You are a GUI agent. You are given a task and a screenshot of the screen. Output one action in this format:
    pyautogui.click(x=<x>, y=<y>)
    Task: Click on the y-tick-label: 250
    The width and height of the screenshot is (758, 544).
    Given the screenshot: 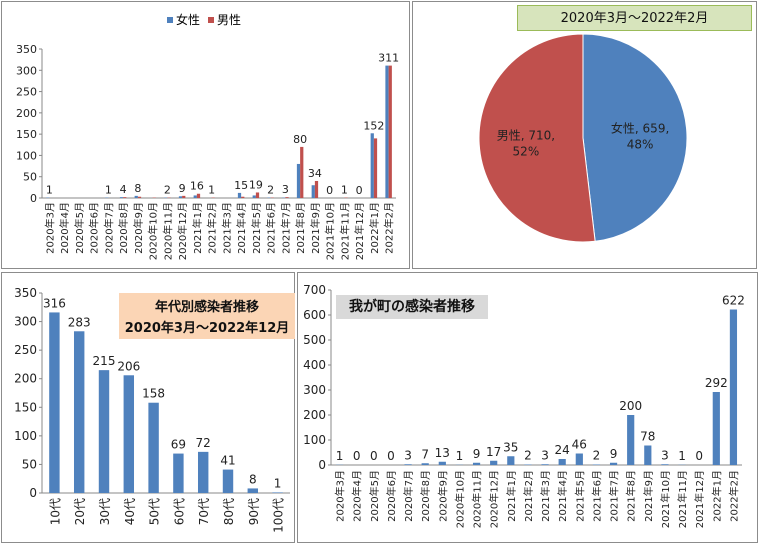 What is the action you would take?
    pyautogui.click(x=26, y=92)
    